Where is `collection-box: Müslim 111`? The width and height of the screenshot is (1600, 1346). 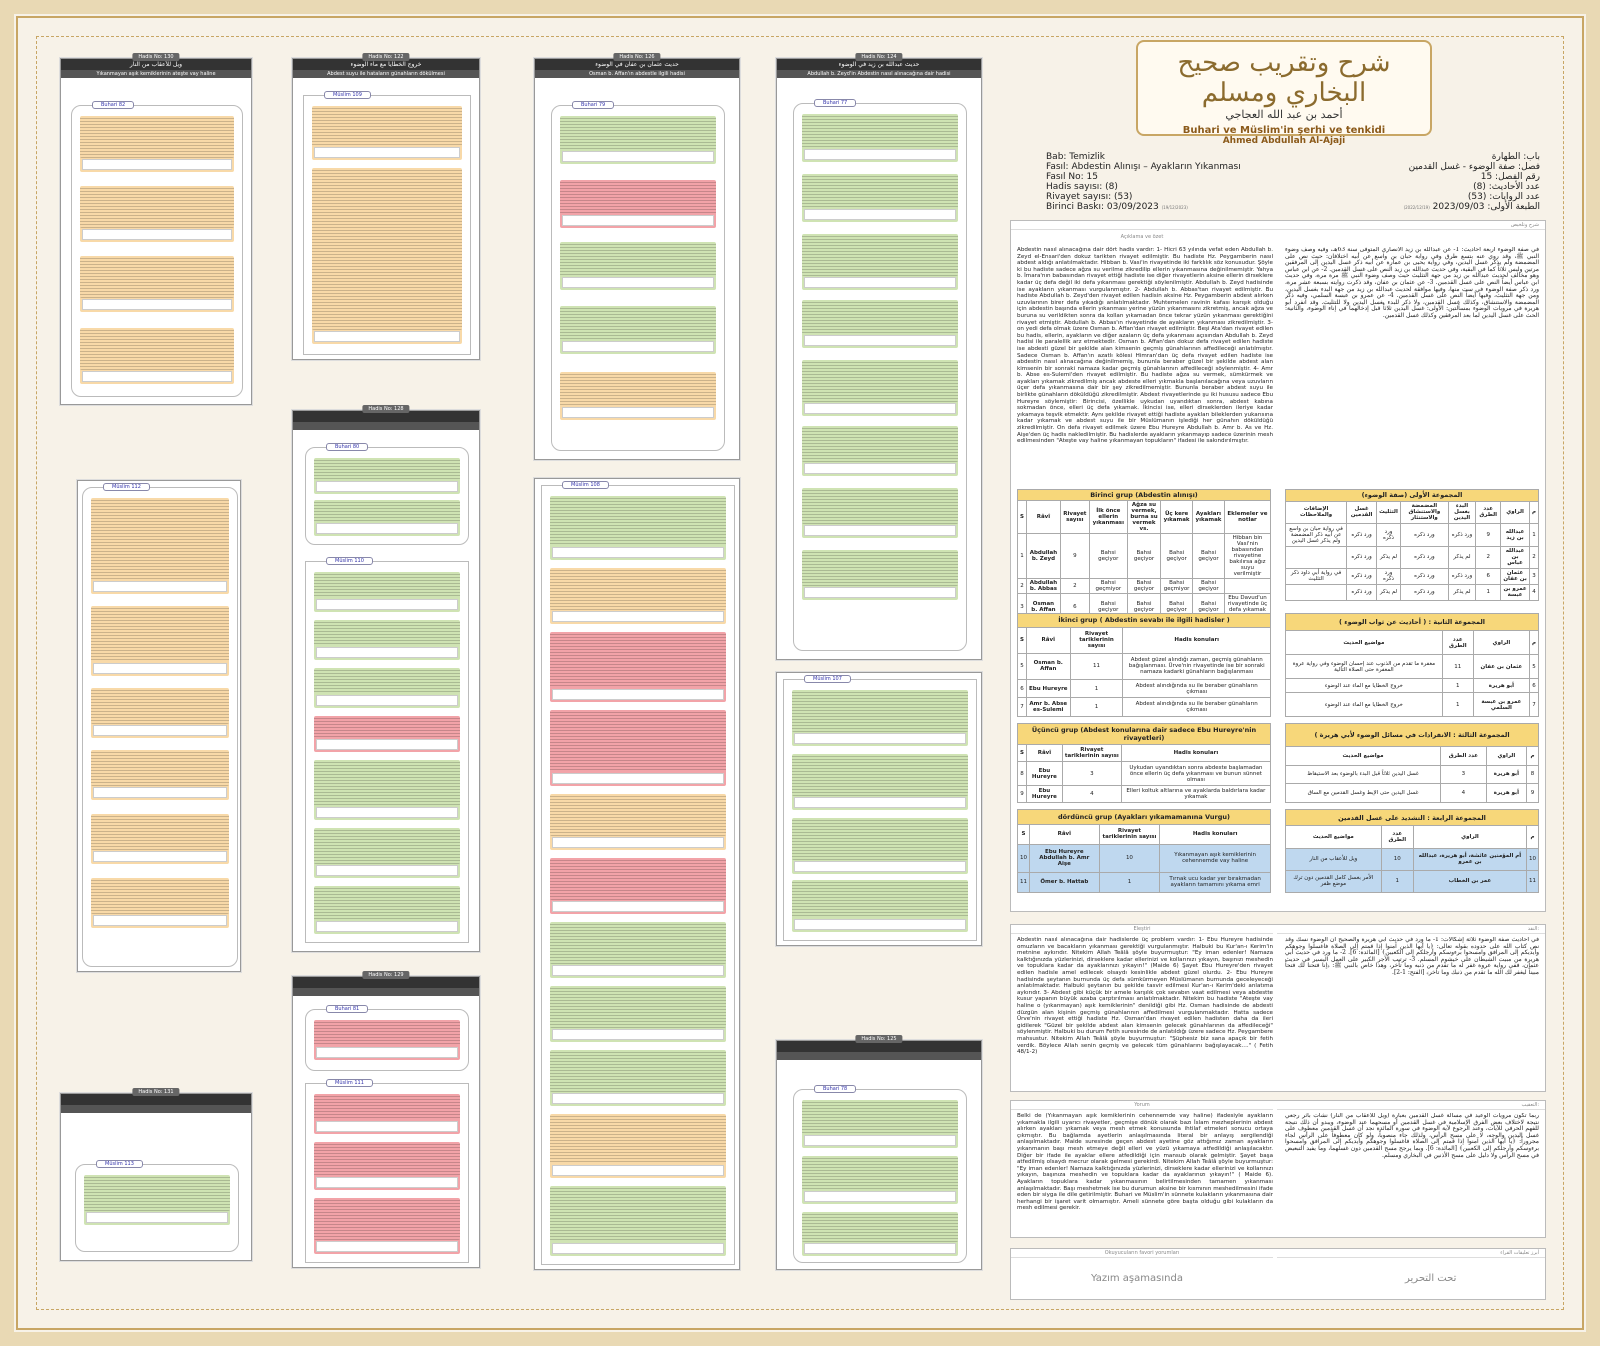
collection-box: Müslim 111 is located at coordinates (387, 1171).